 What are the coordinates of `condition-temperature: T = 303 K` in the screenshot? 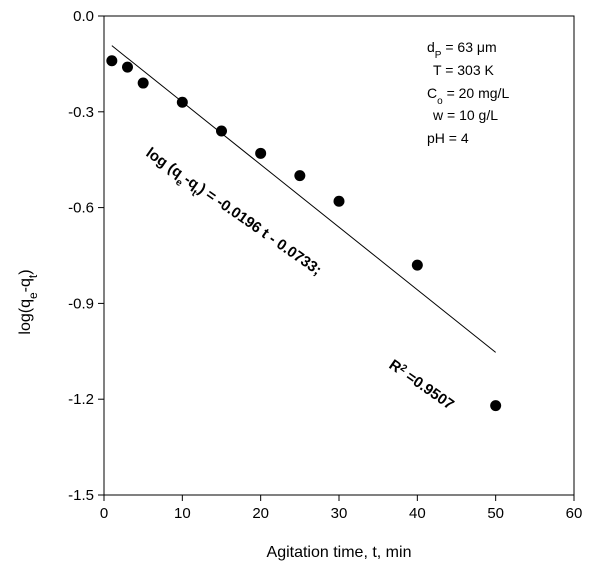 It's located at (464, 70).